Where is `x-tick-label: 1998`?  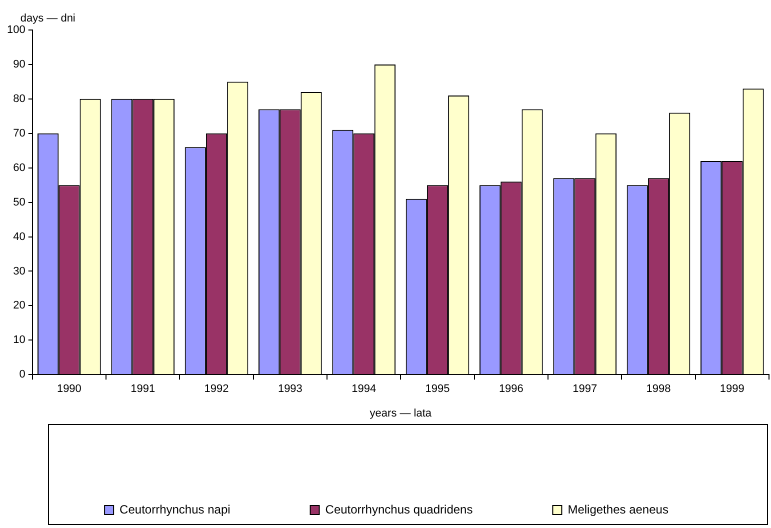 x-tick-label: 1998 is located at coordinates (658, 389).